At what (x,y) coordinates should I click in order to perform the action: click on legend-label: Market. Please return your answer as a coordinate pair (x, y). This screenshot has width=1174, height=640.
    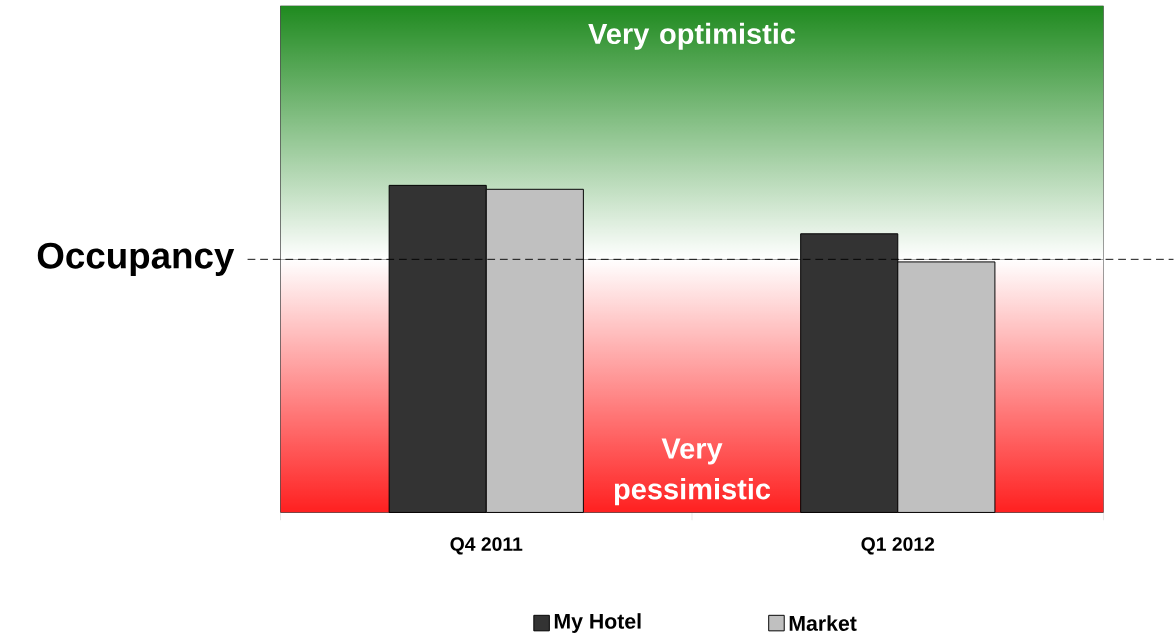
    Looking at the image, I should click on (823, 623).